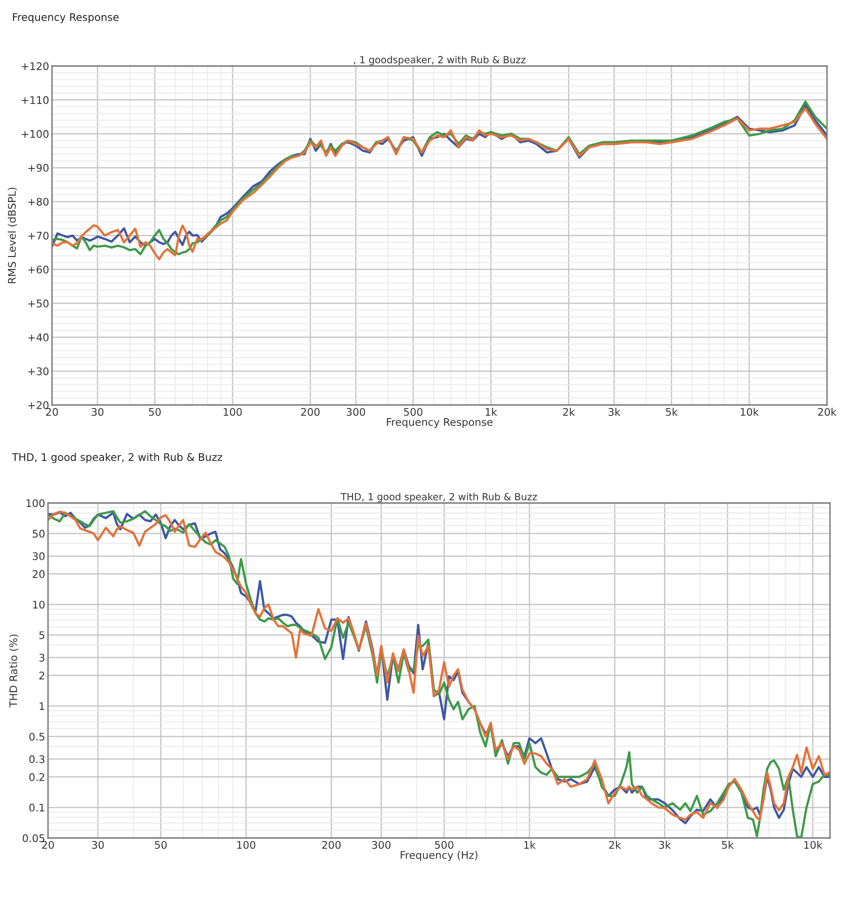  Describe the element at coordinates (42, 706) in the screenshot. I see `y-tick-label: 1` at that location.